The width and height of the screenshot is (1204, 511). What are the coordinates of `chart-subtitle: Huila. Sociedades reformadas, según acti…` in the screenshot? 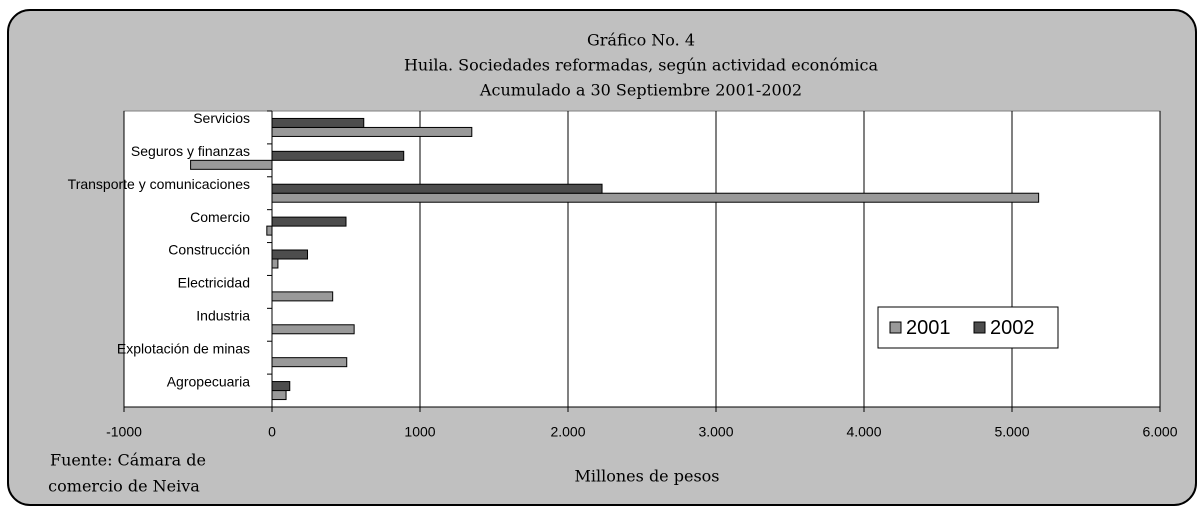 It's located at (641, 65).